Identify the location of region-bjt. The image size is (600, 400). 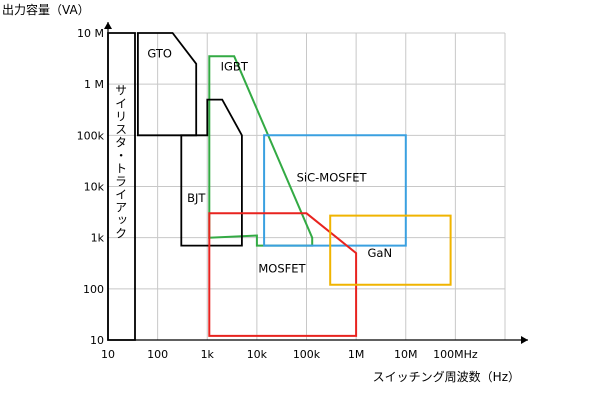
(211, 172).